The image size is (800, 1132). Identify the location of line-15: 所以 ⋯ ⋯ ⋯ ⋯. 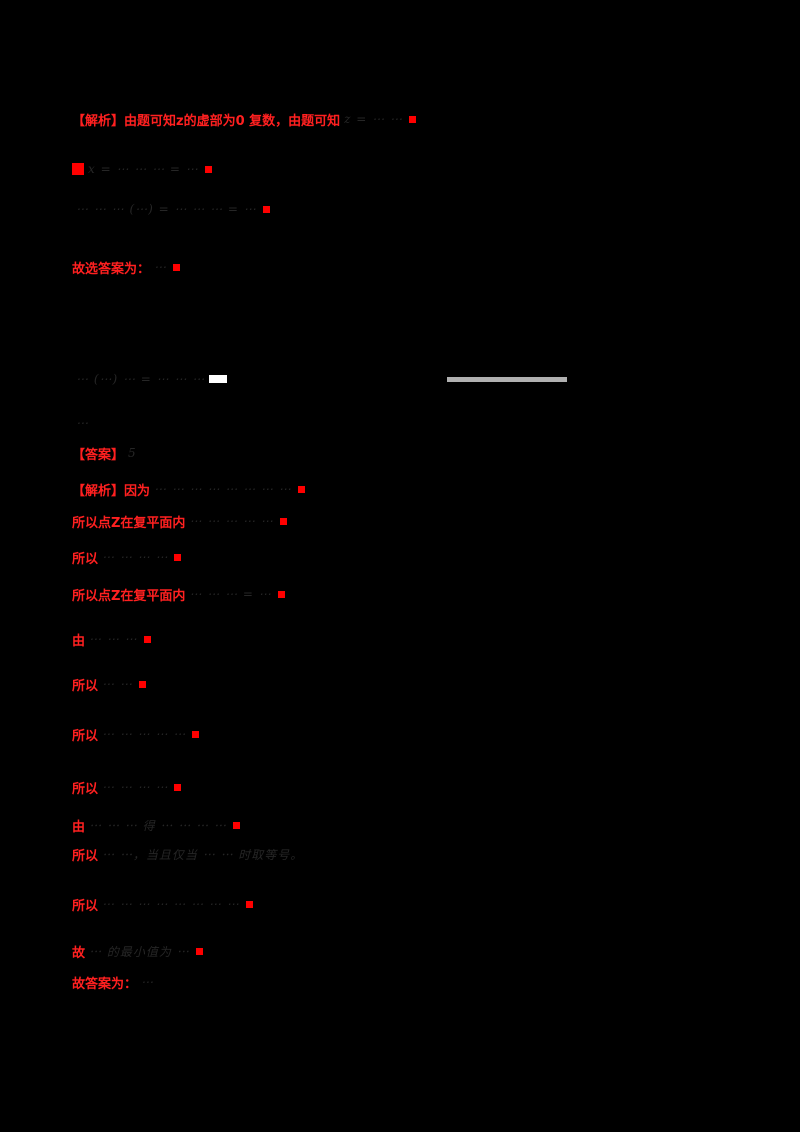
(127, 787).